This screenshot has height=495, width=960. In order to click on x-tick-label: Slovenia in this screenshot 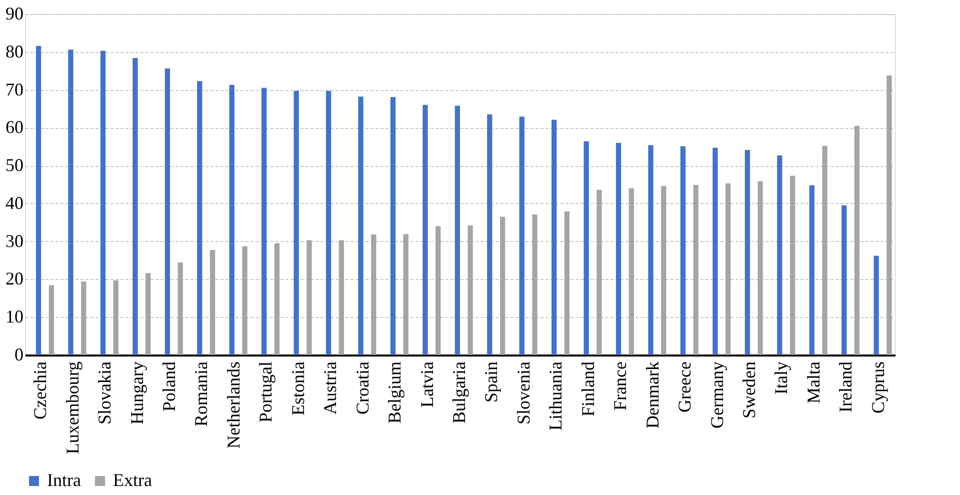, I will do `click(523, 393)`.